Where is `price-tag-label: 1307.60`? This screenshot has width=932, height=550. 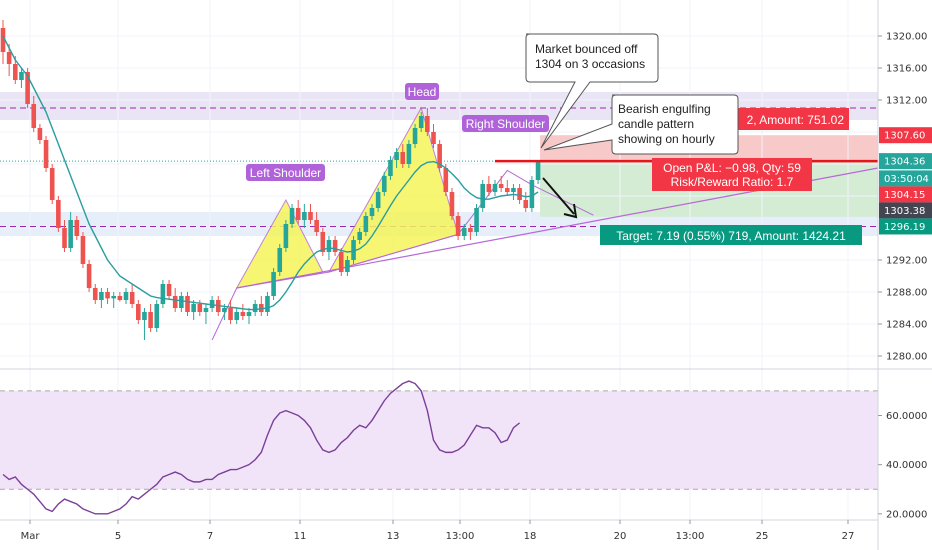 price-tag-label: 1307.60 is located at coordinates (904, 136).